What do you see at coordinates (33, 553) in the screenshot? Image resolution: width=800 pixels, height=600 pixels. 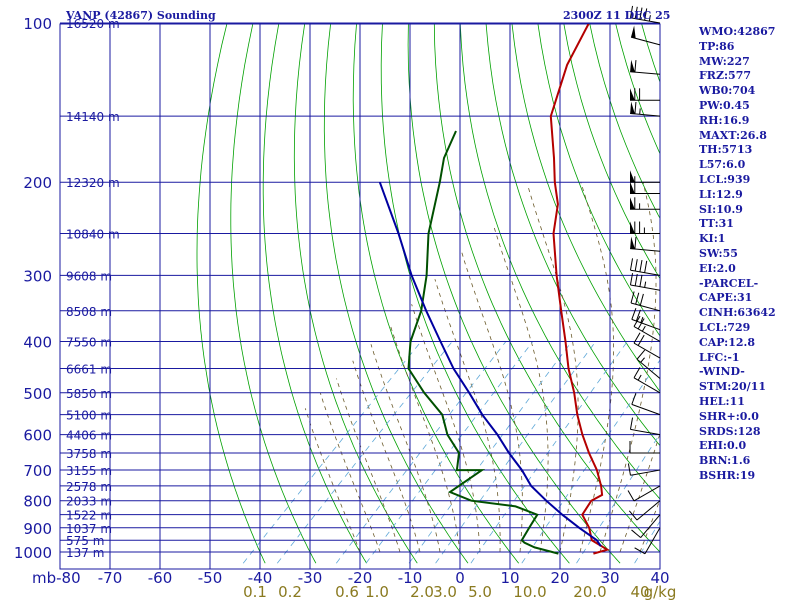 I see `pressure-tick-label: 1000` at bounding box center [33, 553].